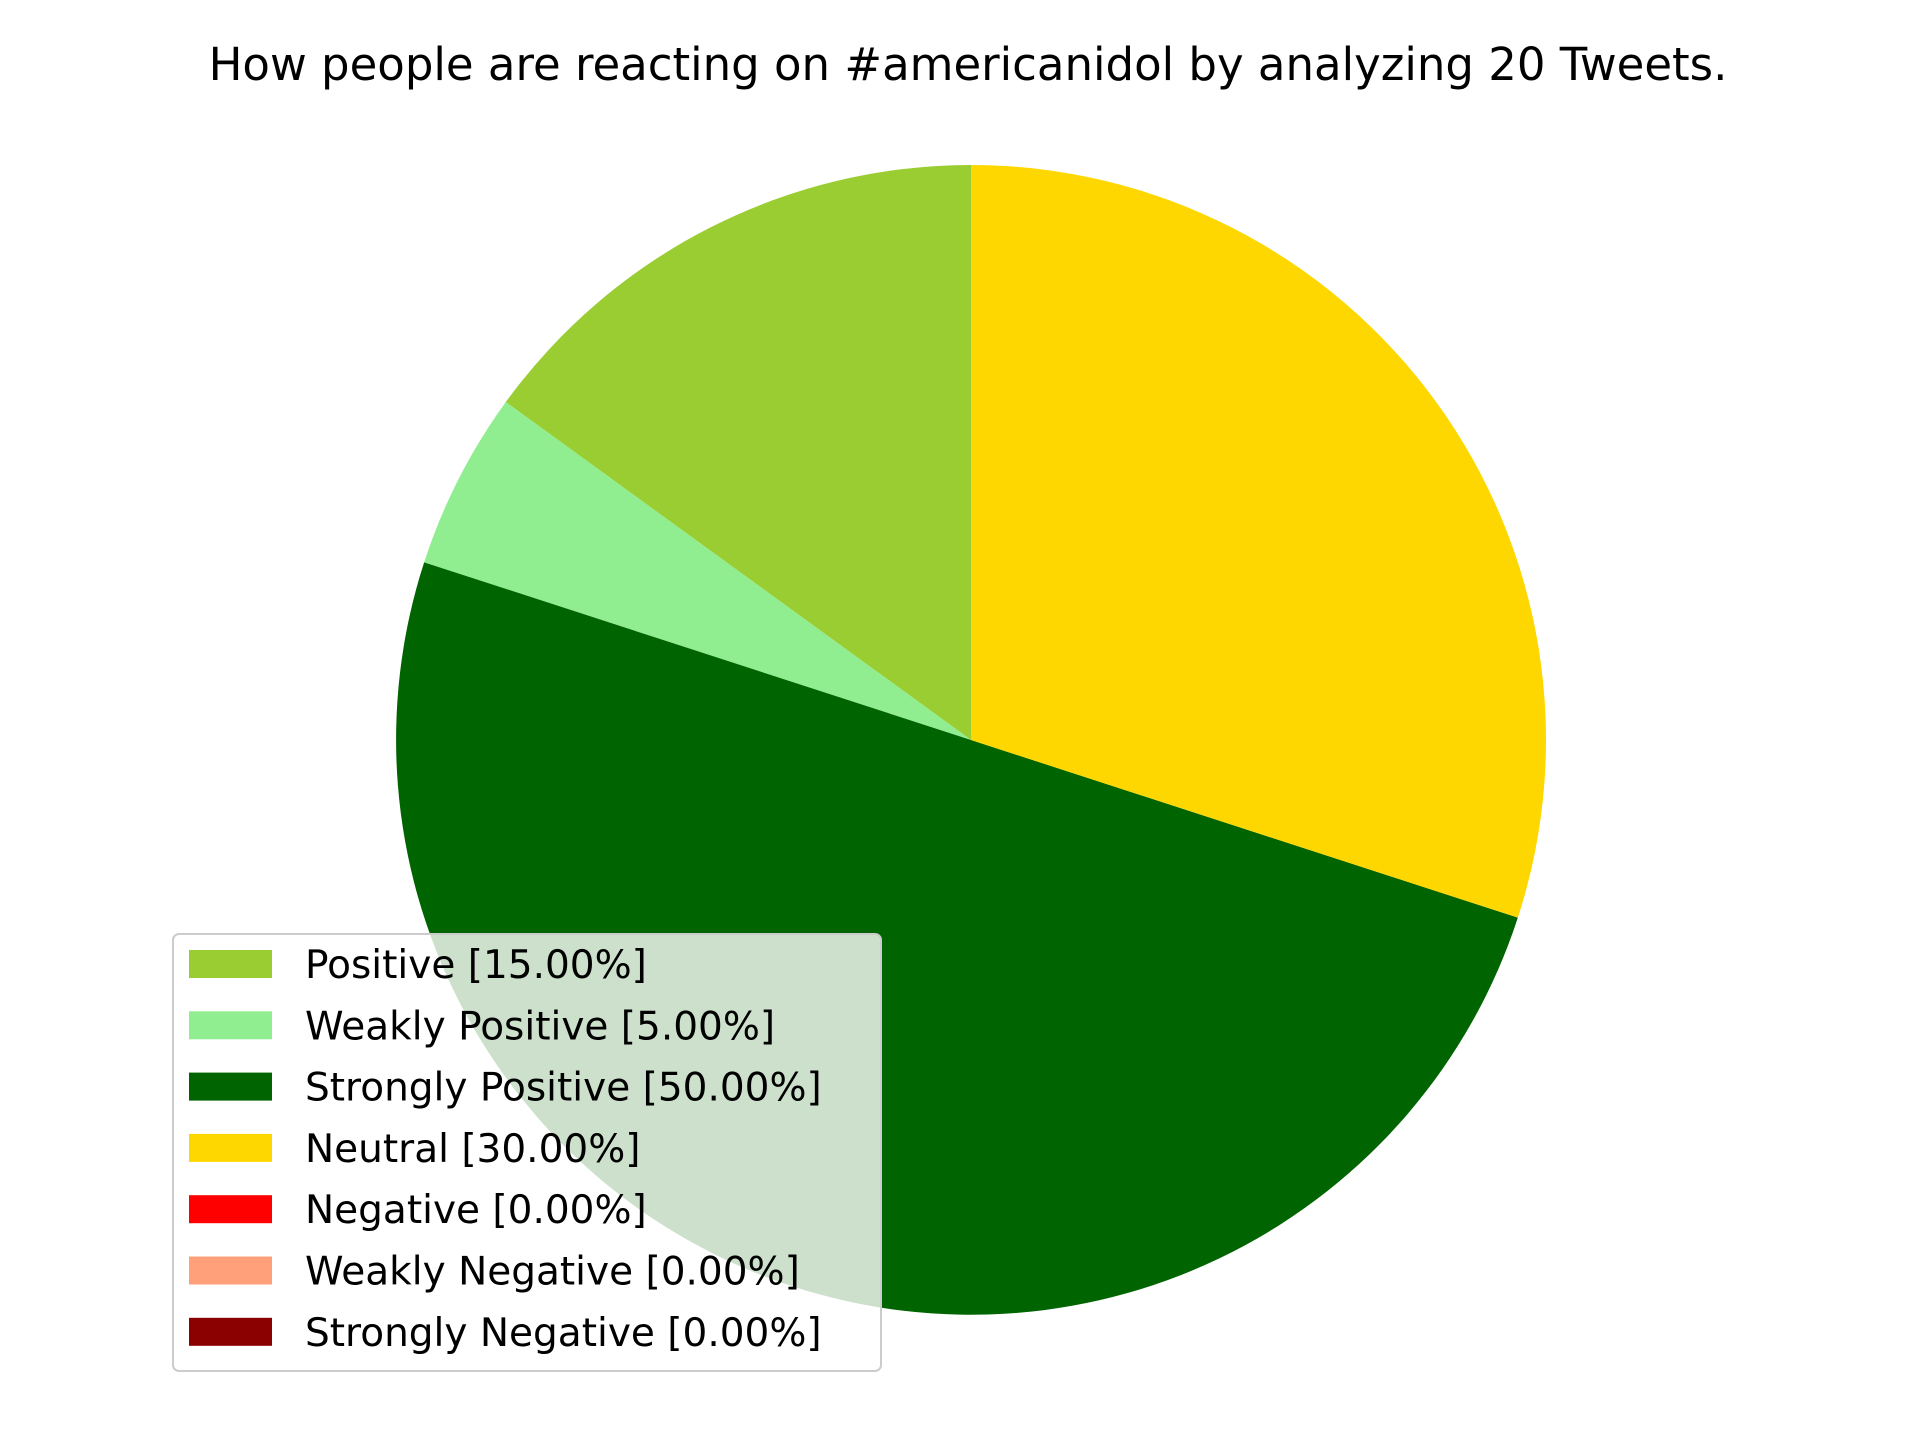 The image size is (1920, 1440). What do you see at coordinates (563, 1333) in the screenshot?
I see `legend-label-6: Strongly Negative [0.00%]` at bounding box center [563, 1333].